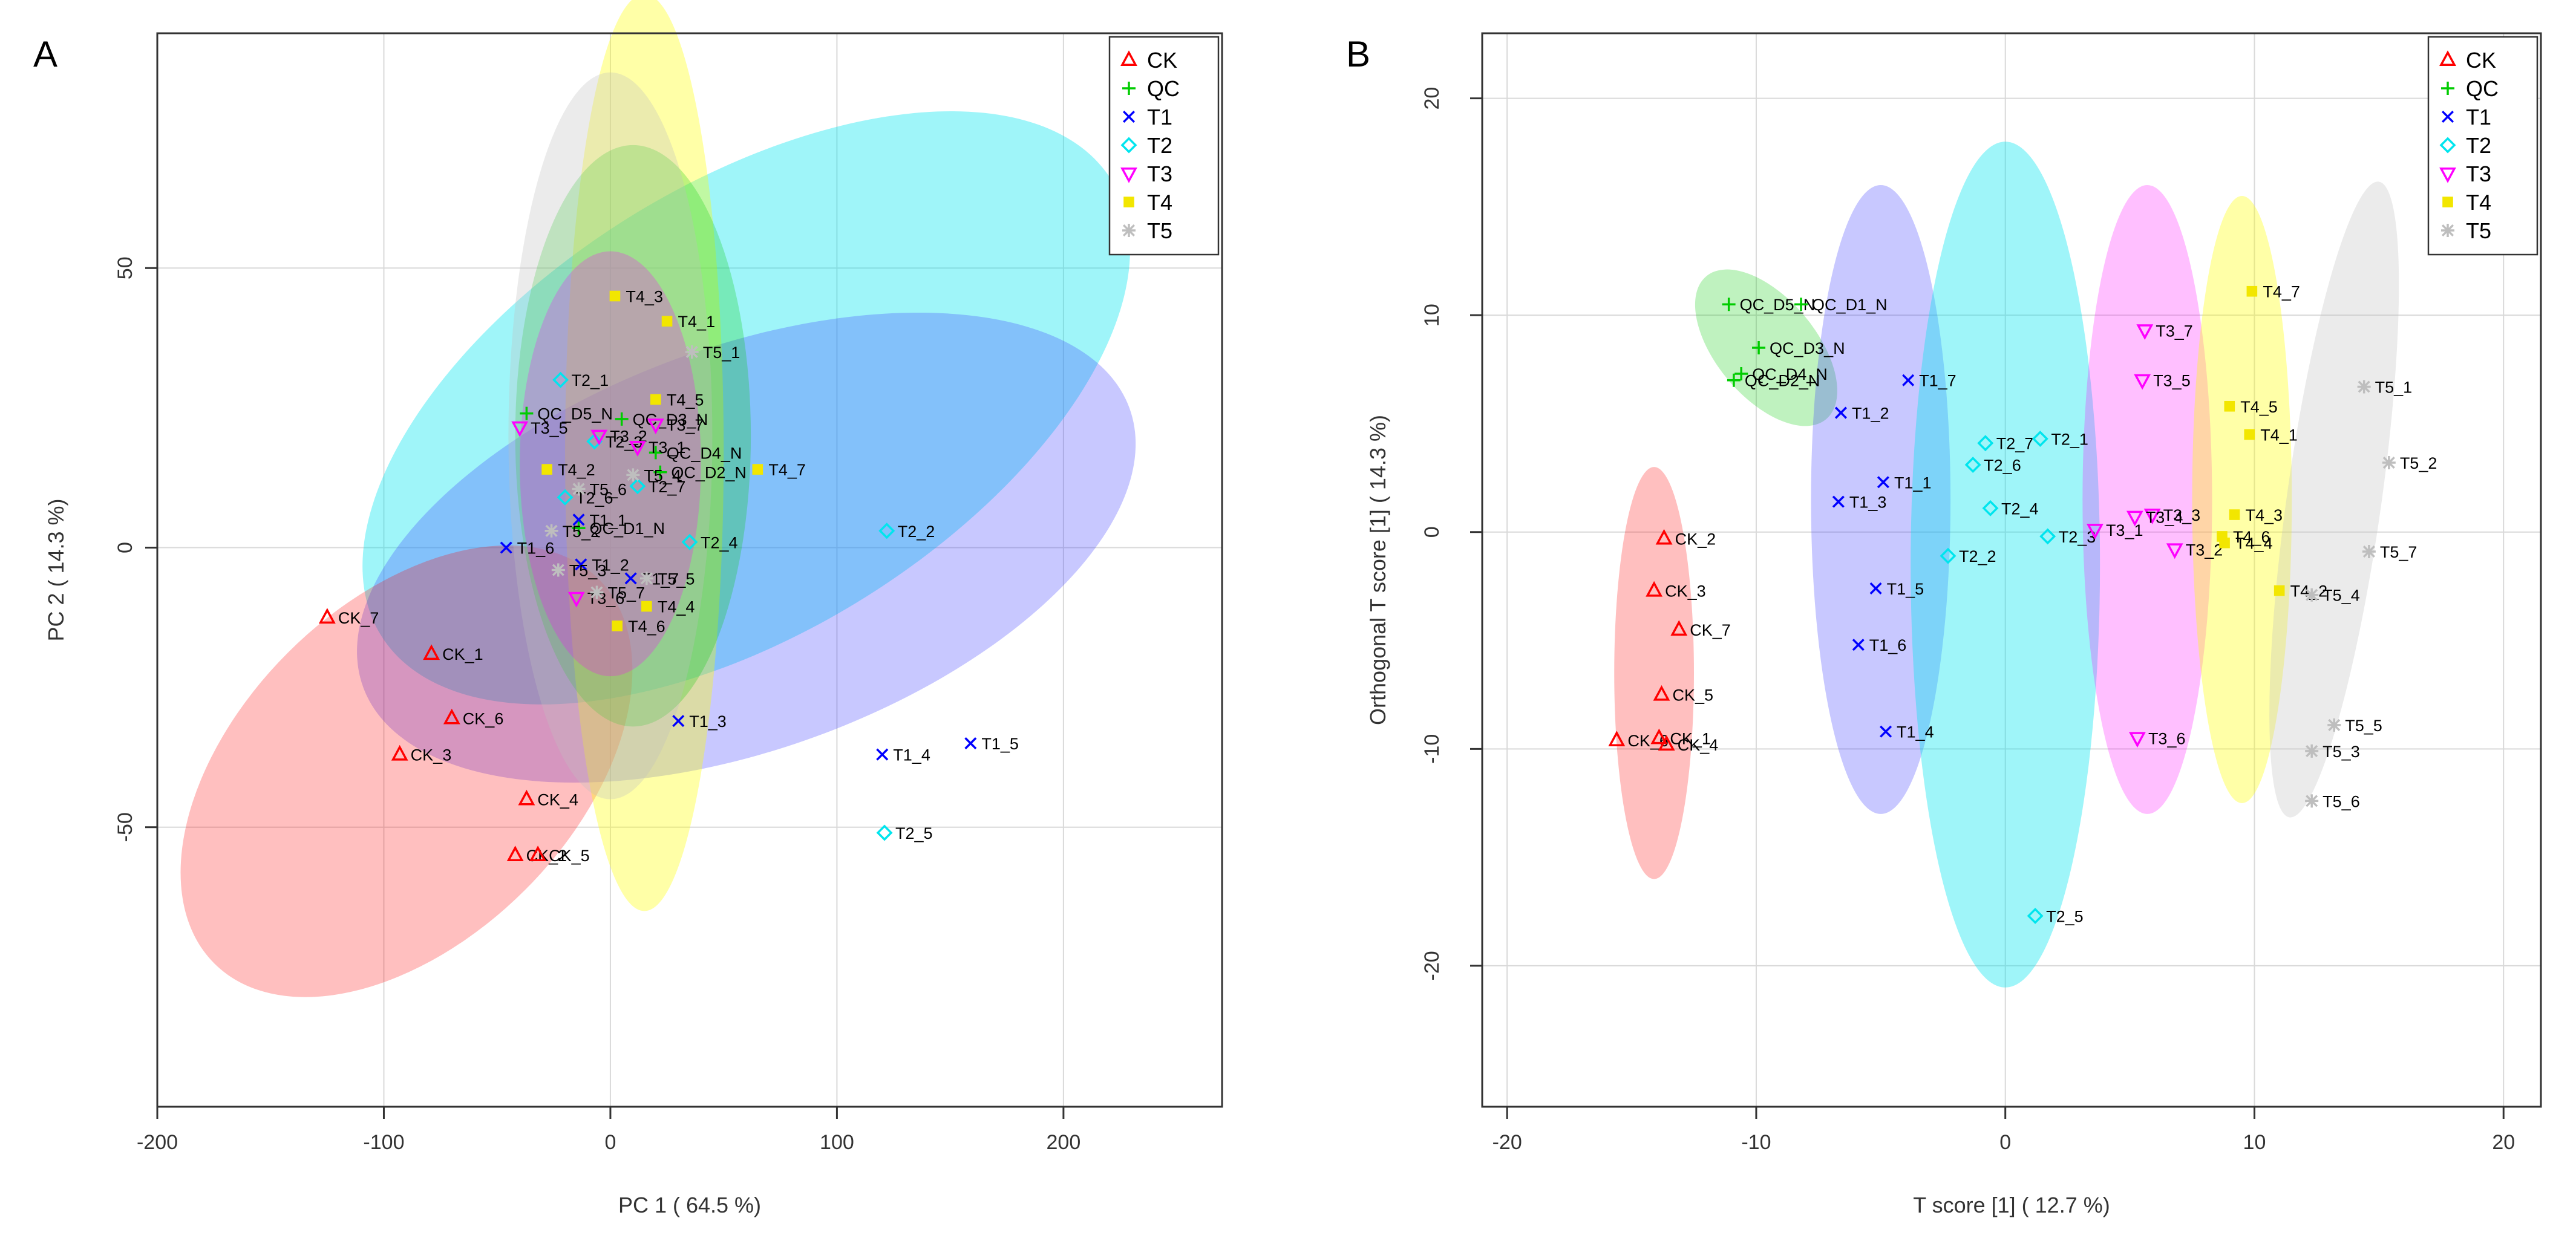 This screenshot has height=1241, width=2576. What do you see at coordinates (1782, 381) in the screenshot?
I see `point-label: QC_D2_N` at bounding box center [1782, 381].